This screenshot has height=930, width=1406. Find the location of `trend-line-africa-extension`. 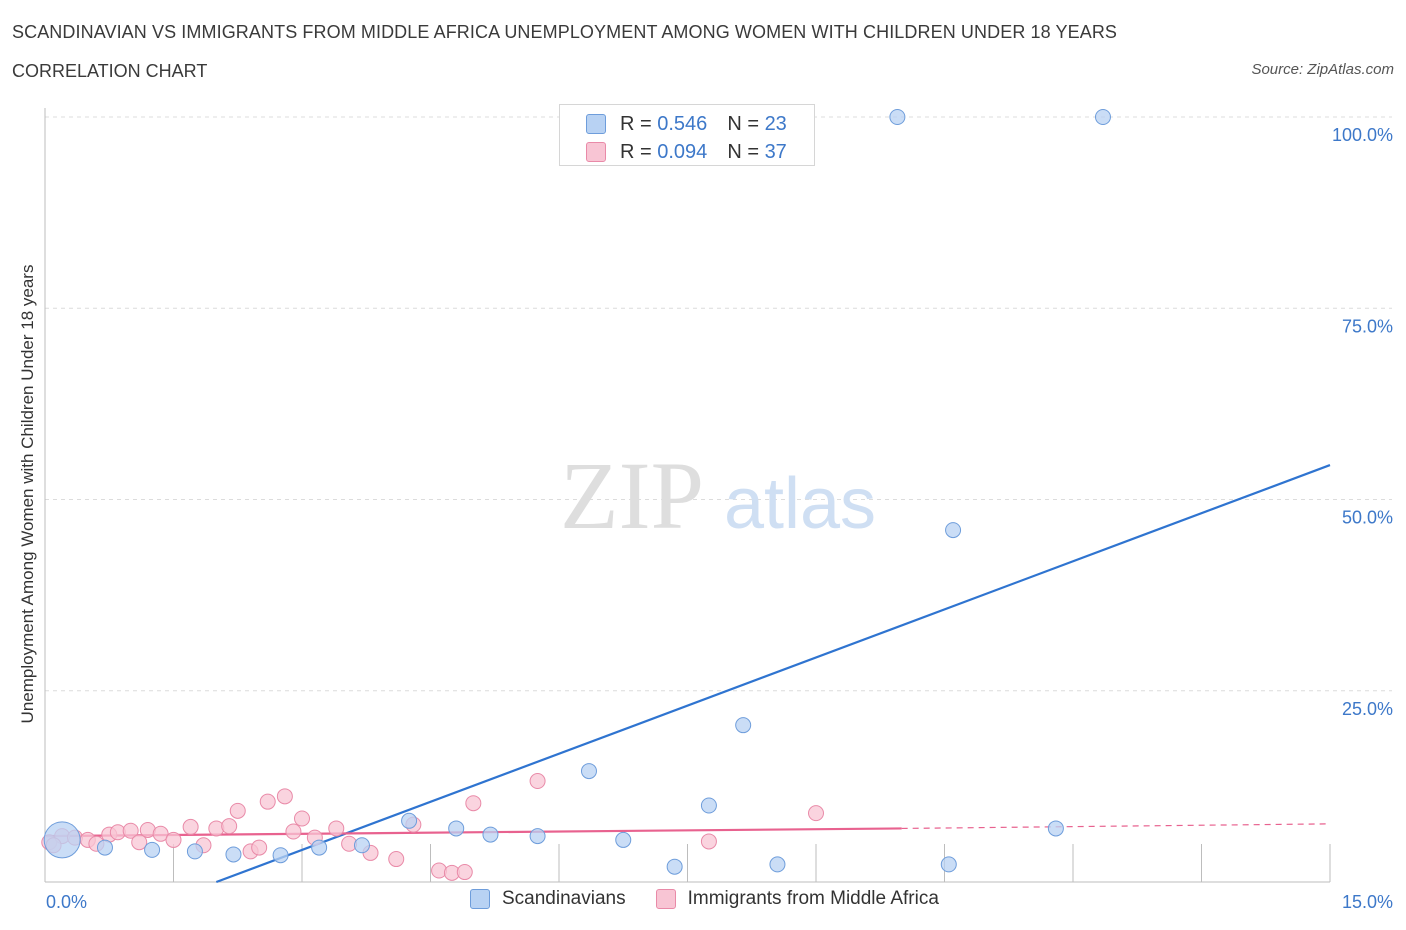

trend-line-africa-extension is located at coordinates (1116, 826).